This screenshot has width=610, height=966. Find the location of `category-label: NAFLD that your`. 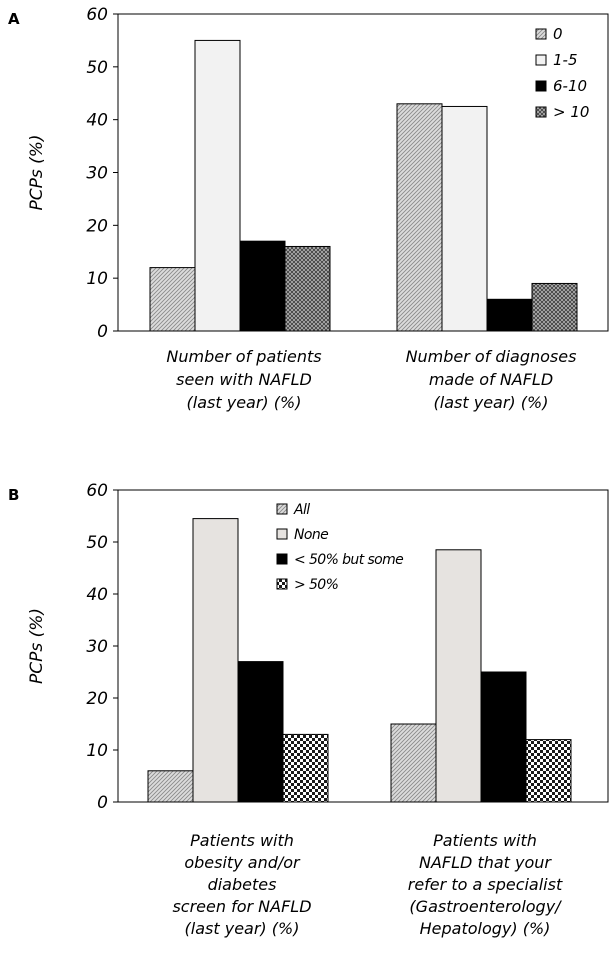

category-label: NAFLD that your is located at coordinates (485, 862).